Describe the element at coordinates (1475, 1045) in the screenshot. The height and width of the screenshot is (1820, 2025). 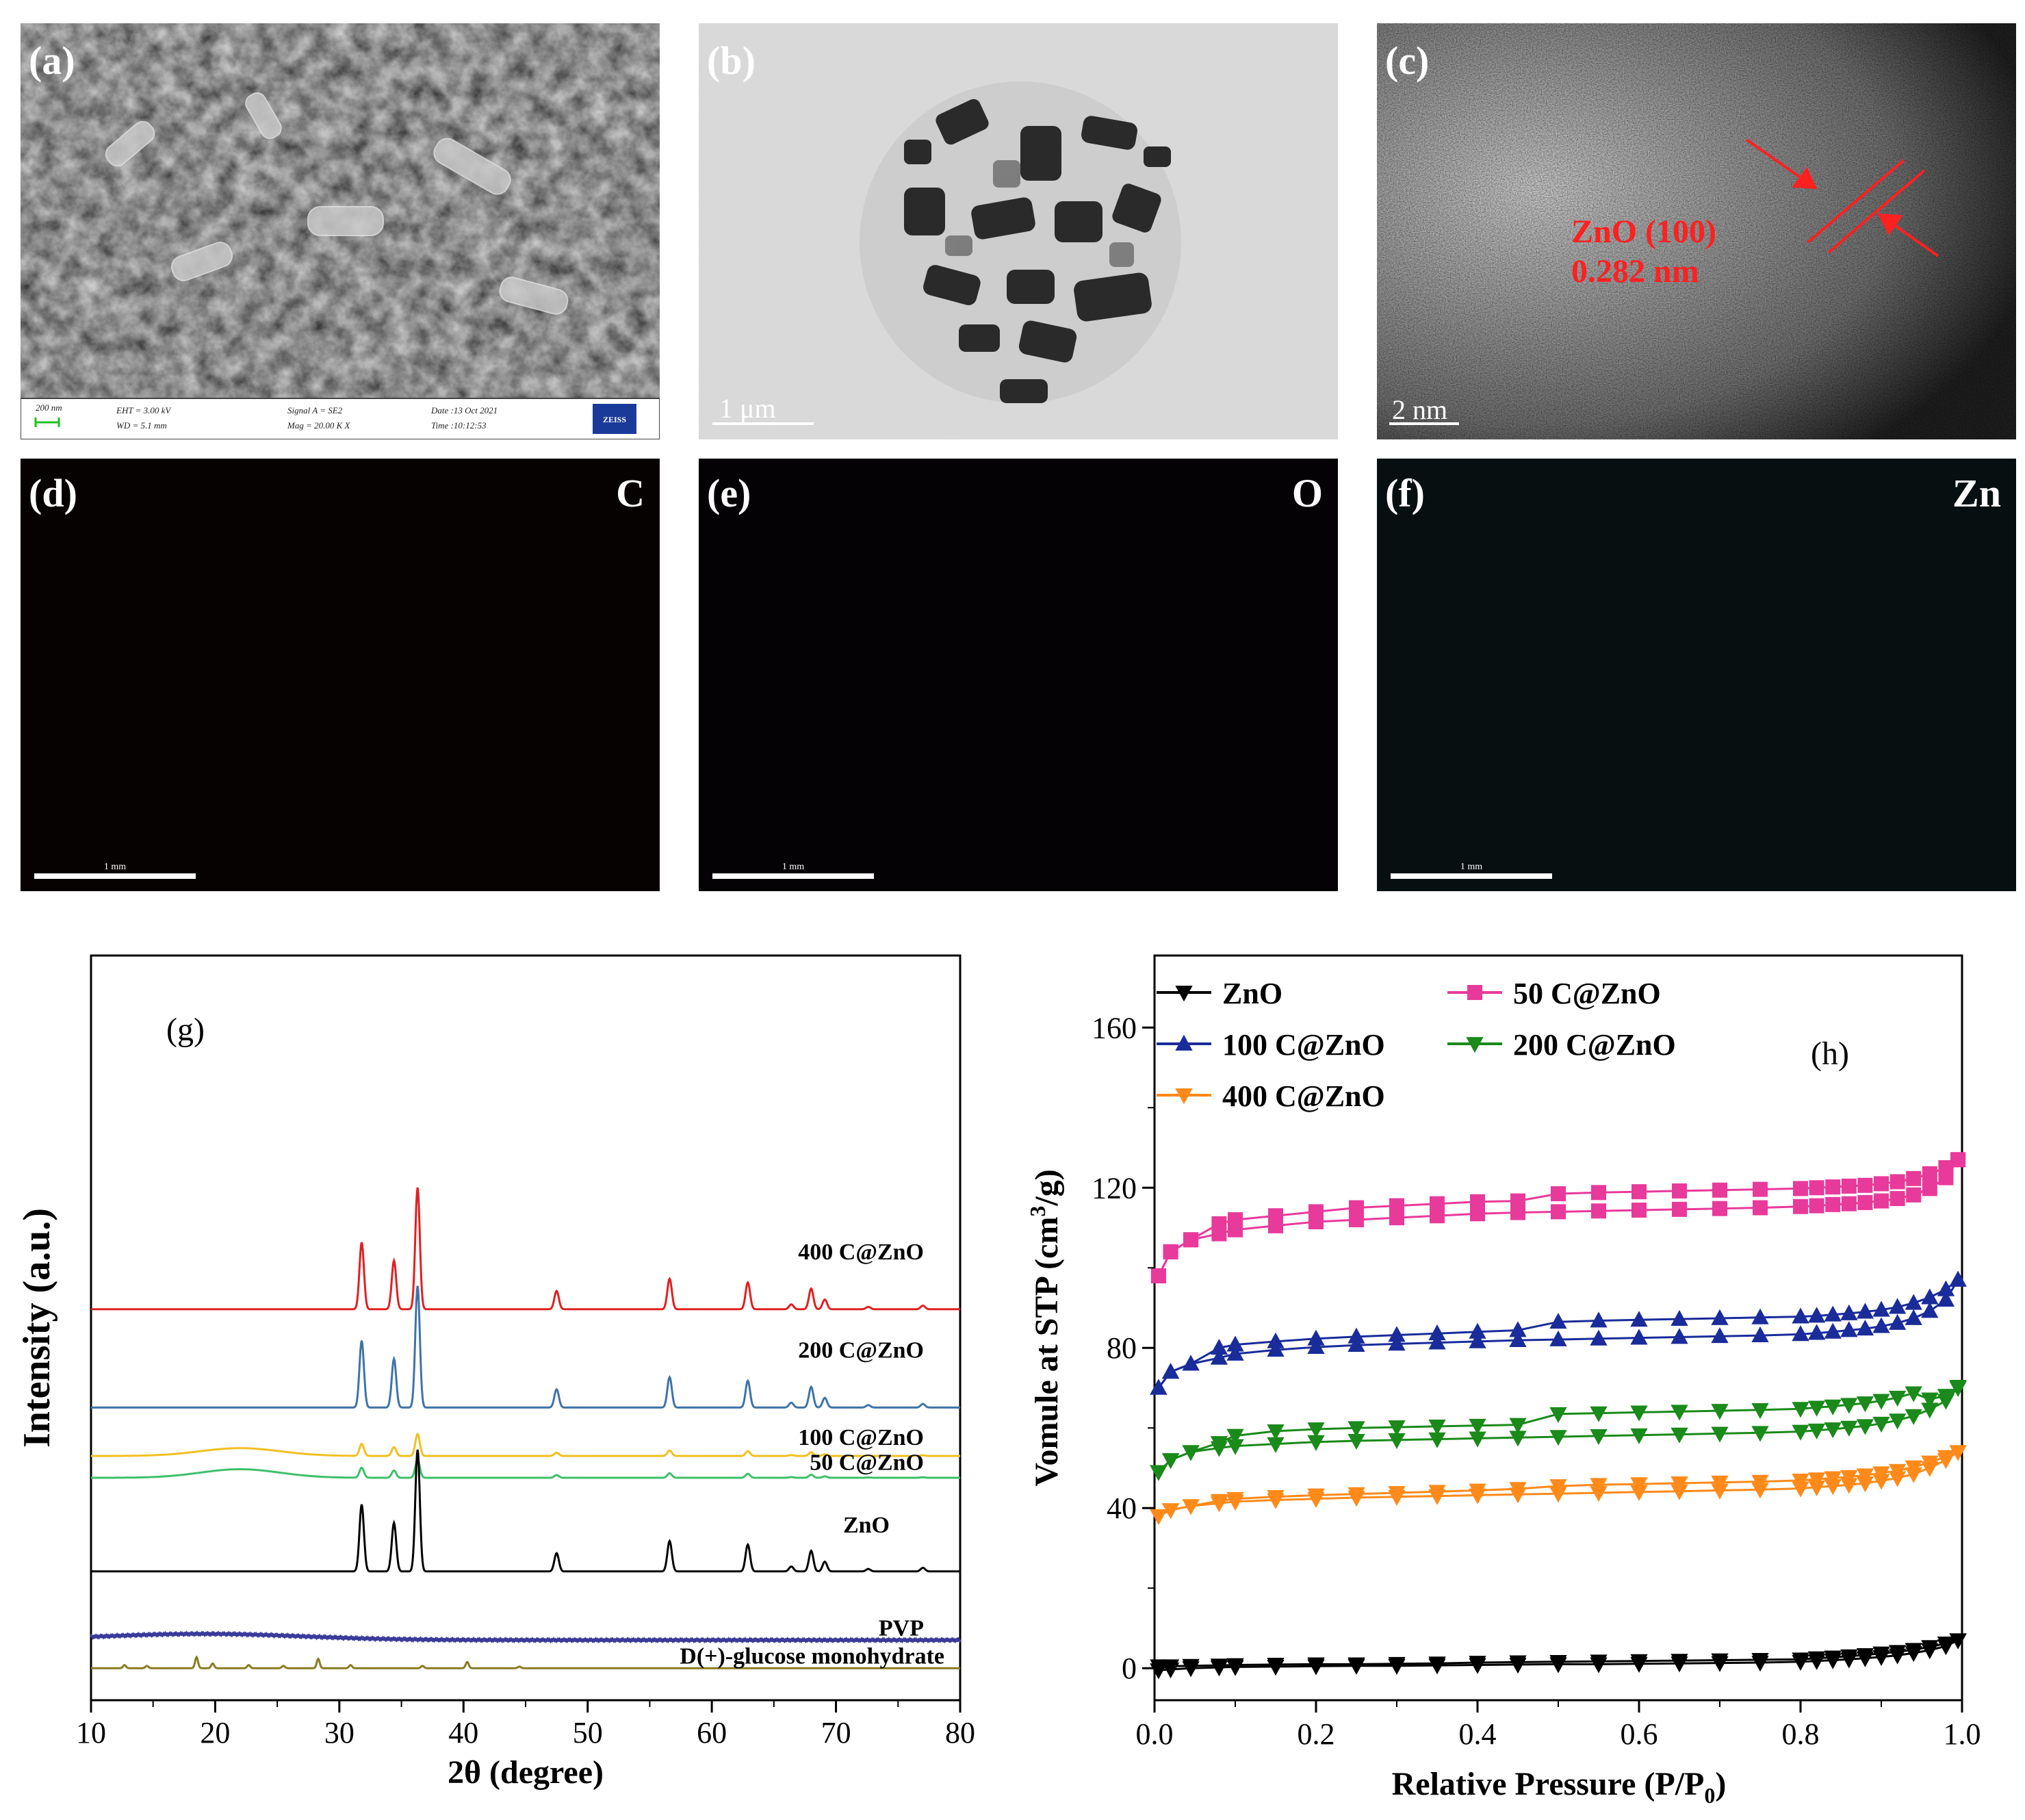
I see `bet-legend-marker-200-c-zno` at that location.